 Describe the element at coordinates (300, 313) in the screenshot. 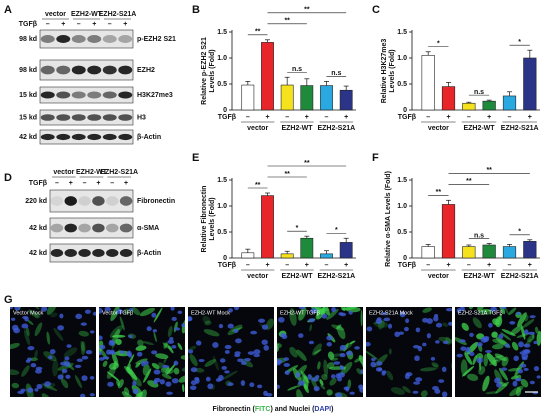

I see `image-label: EZH2-WT TGFβ` at that location.